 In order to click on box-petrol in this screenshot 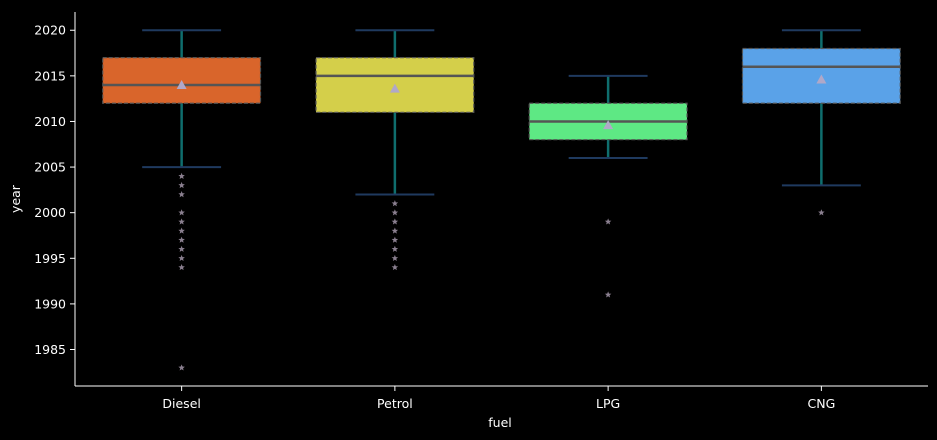, I will do `click(395, 85)`.